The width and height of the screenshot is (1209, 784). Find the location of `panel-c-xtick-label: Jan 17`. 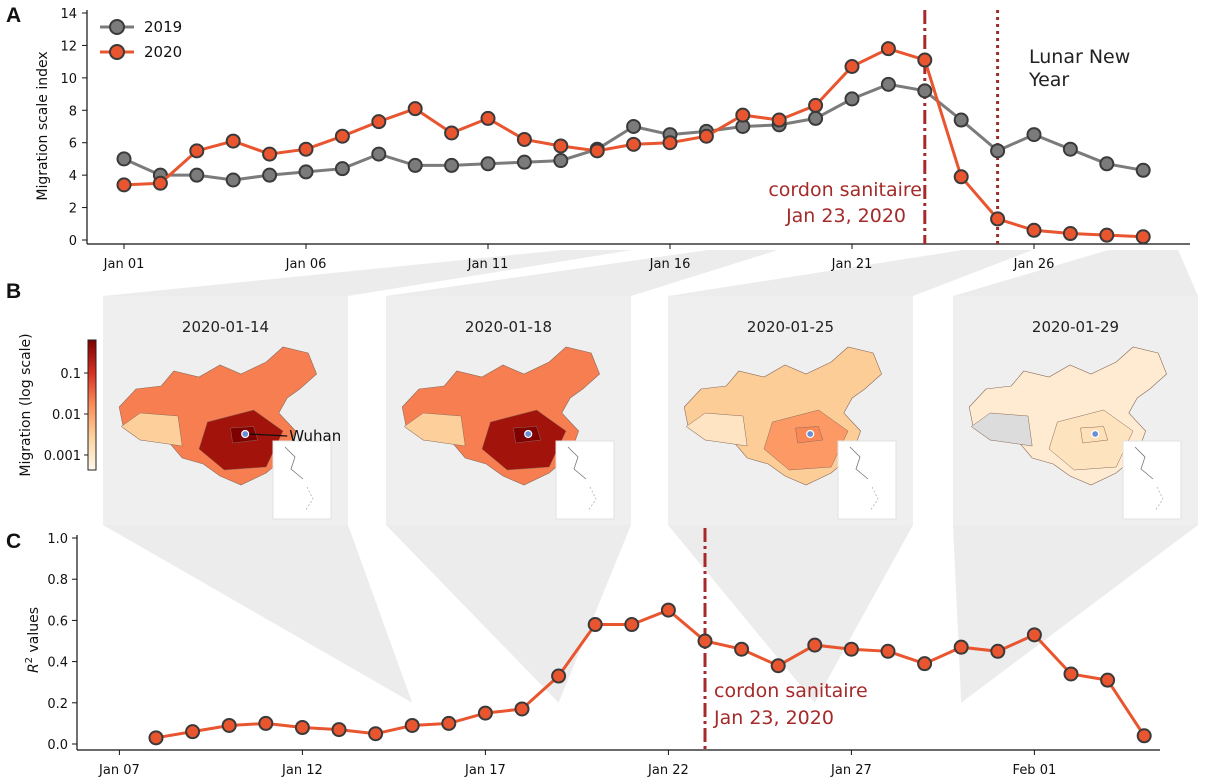

panel-c-xtick-label: Jan 17 is located at coordinates (485, 770).